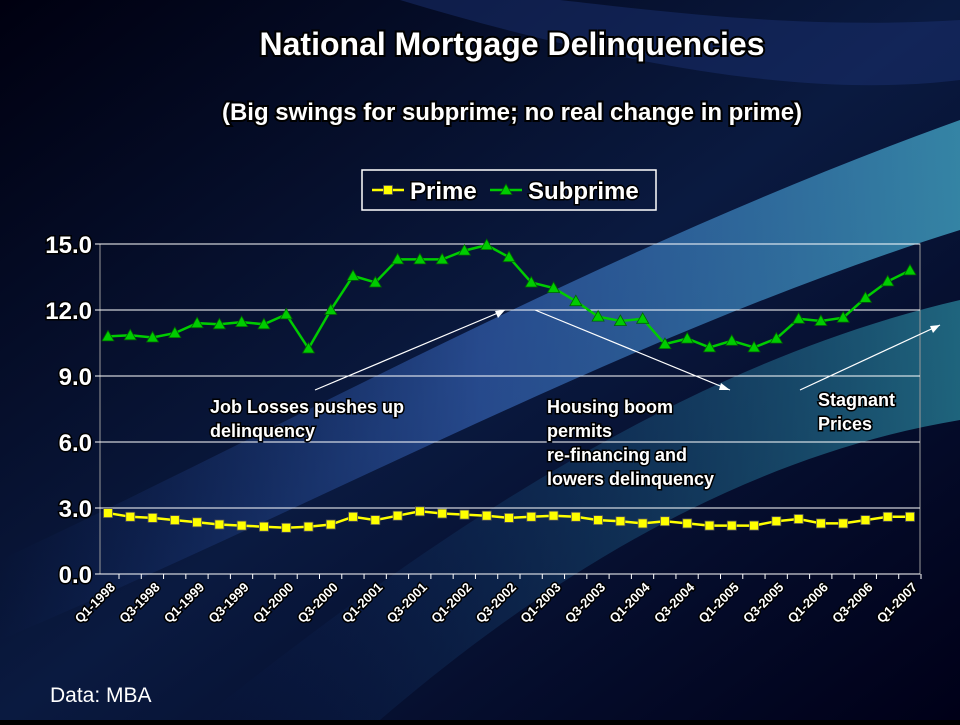 Image resolution: width=960 pixels, height=725 pixels. Describe the element at coordinates (262, 431) in the screenshot. I see `annotation-text: delinquency` at that location.